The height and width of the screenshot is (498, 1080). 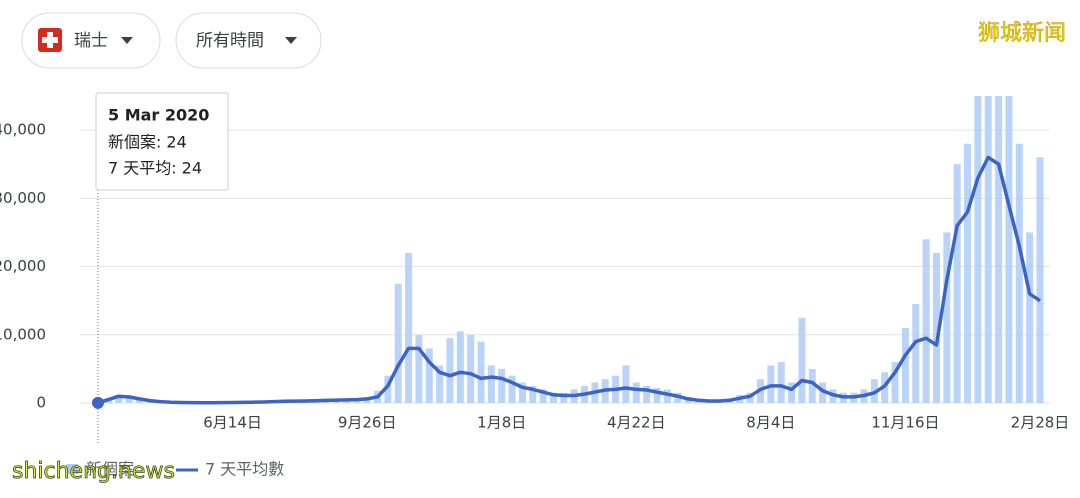 What do you see at coordinates (23, 266) in the screenshot?
I see `y-tick-label: 20,000` at bounding box center [23, 266].